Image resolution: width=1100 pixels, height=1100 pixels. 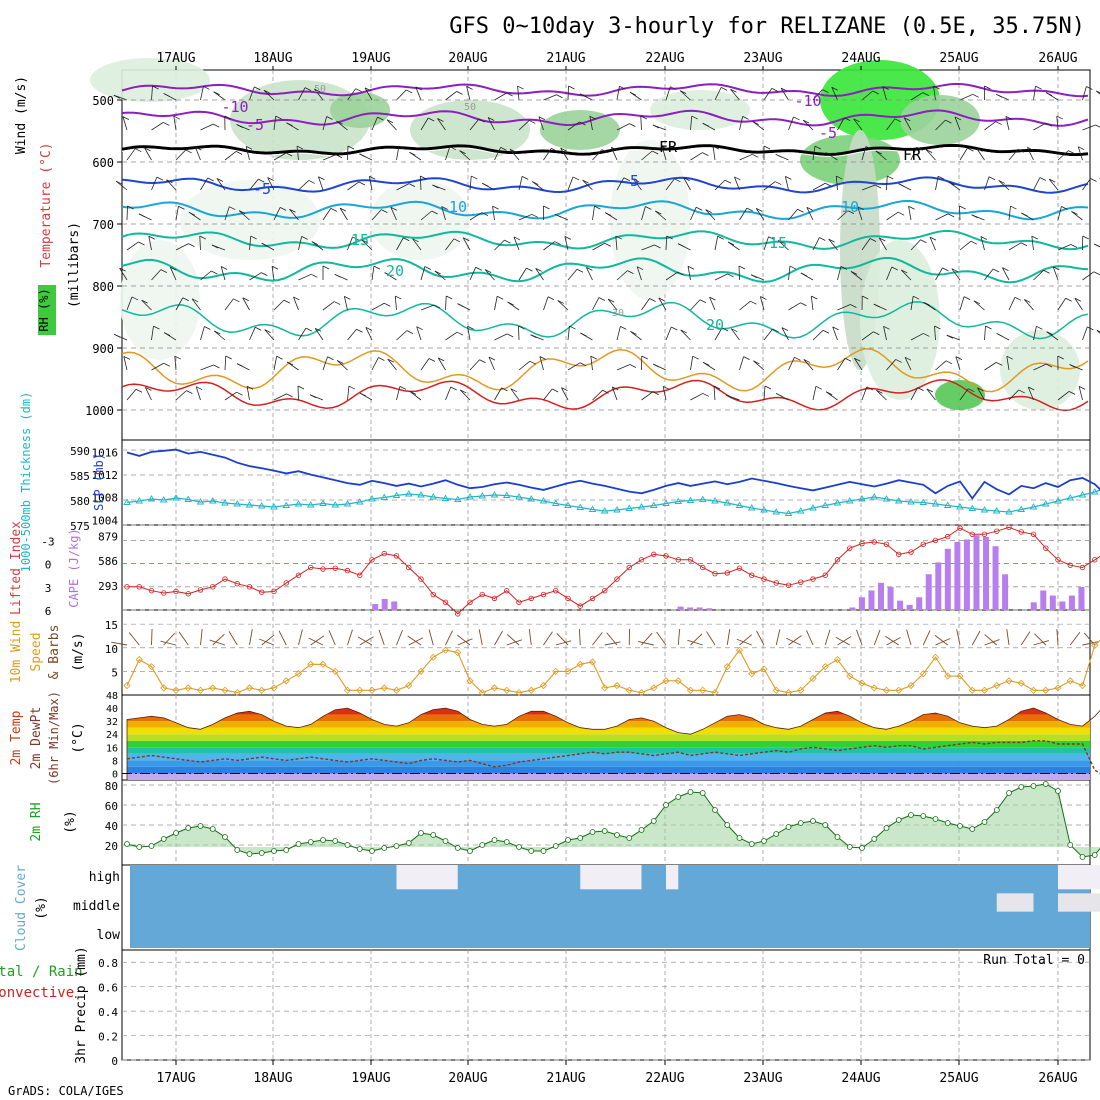 What do you see at coordinates (255, 125) in the screenshot?
I see `contour-label-2: -5` at bounding box center [255, 125].